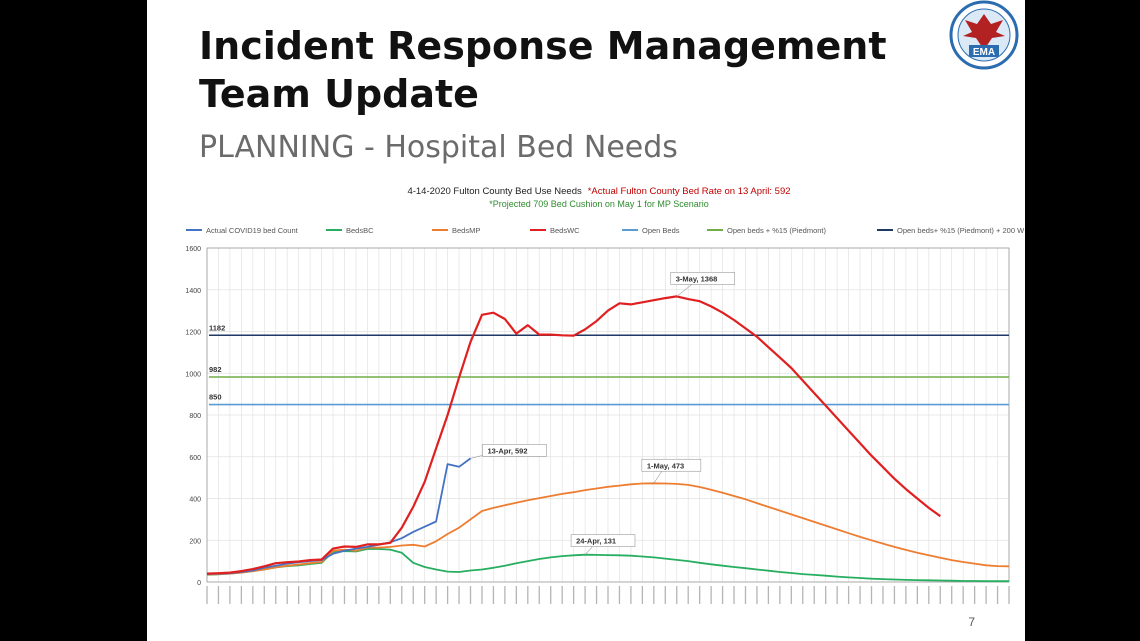 This screenshot has width=1140, height=641. I want to click on logo-text: EMA, so click(984, 52).